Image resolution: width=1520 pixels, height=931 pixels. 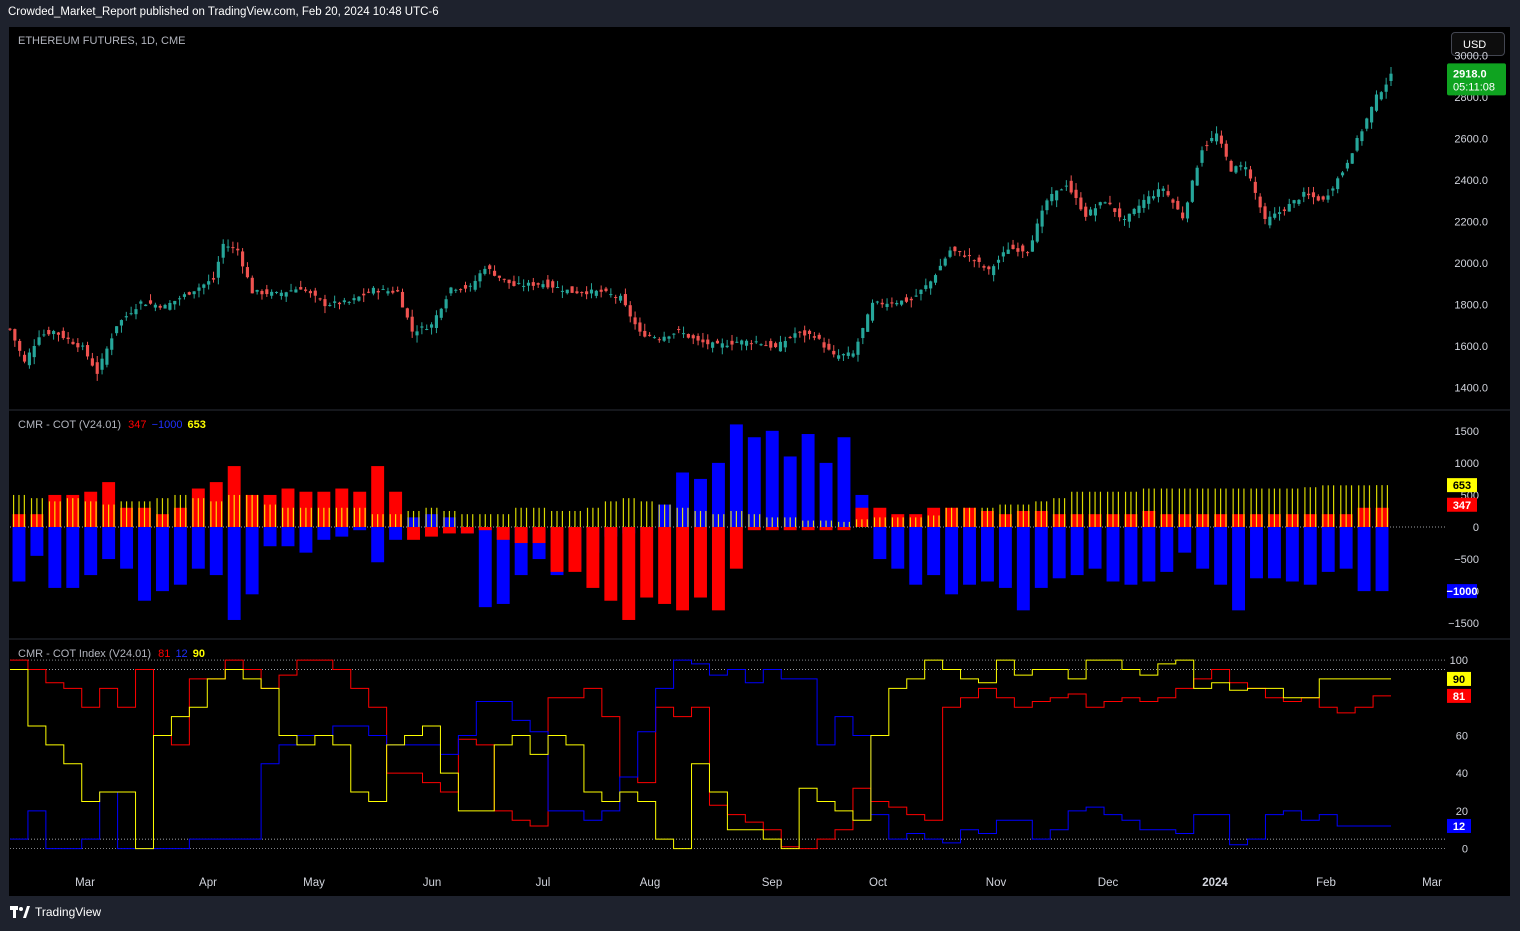 What do you see at coordinates (1471, 56) in the screenshot?
I see `price-axis-tick: 3000.0` at bounding box center [1471, 56].